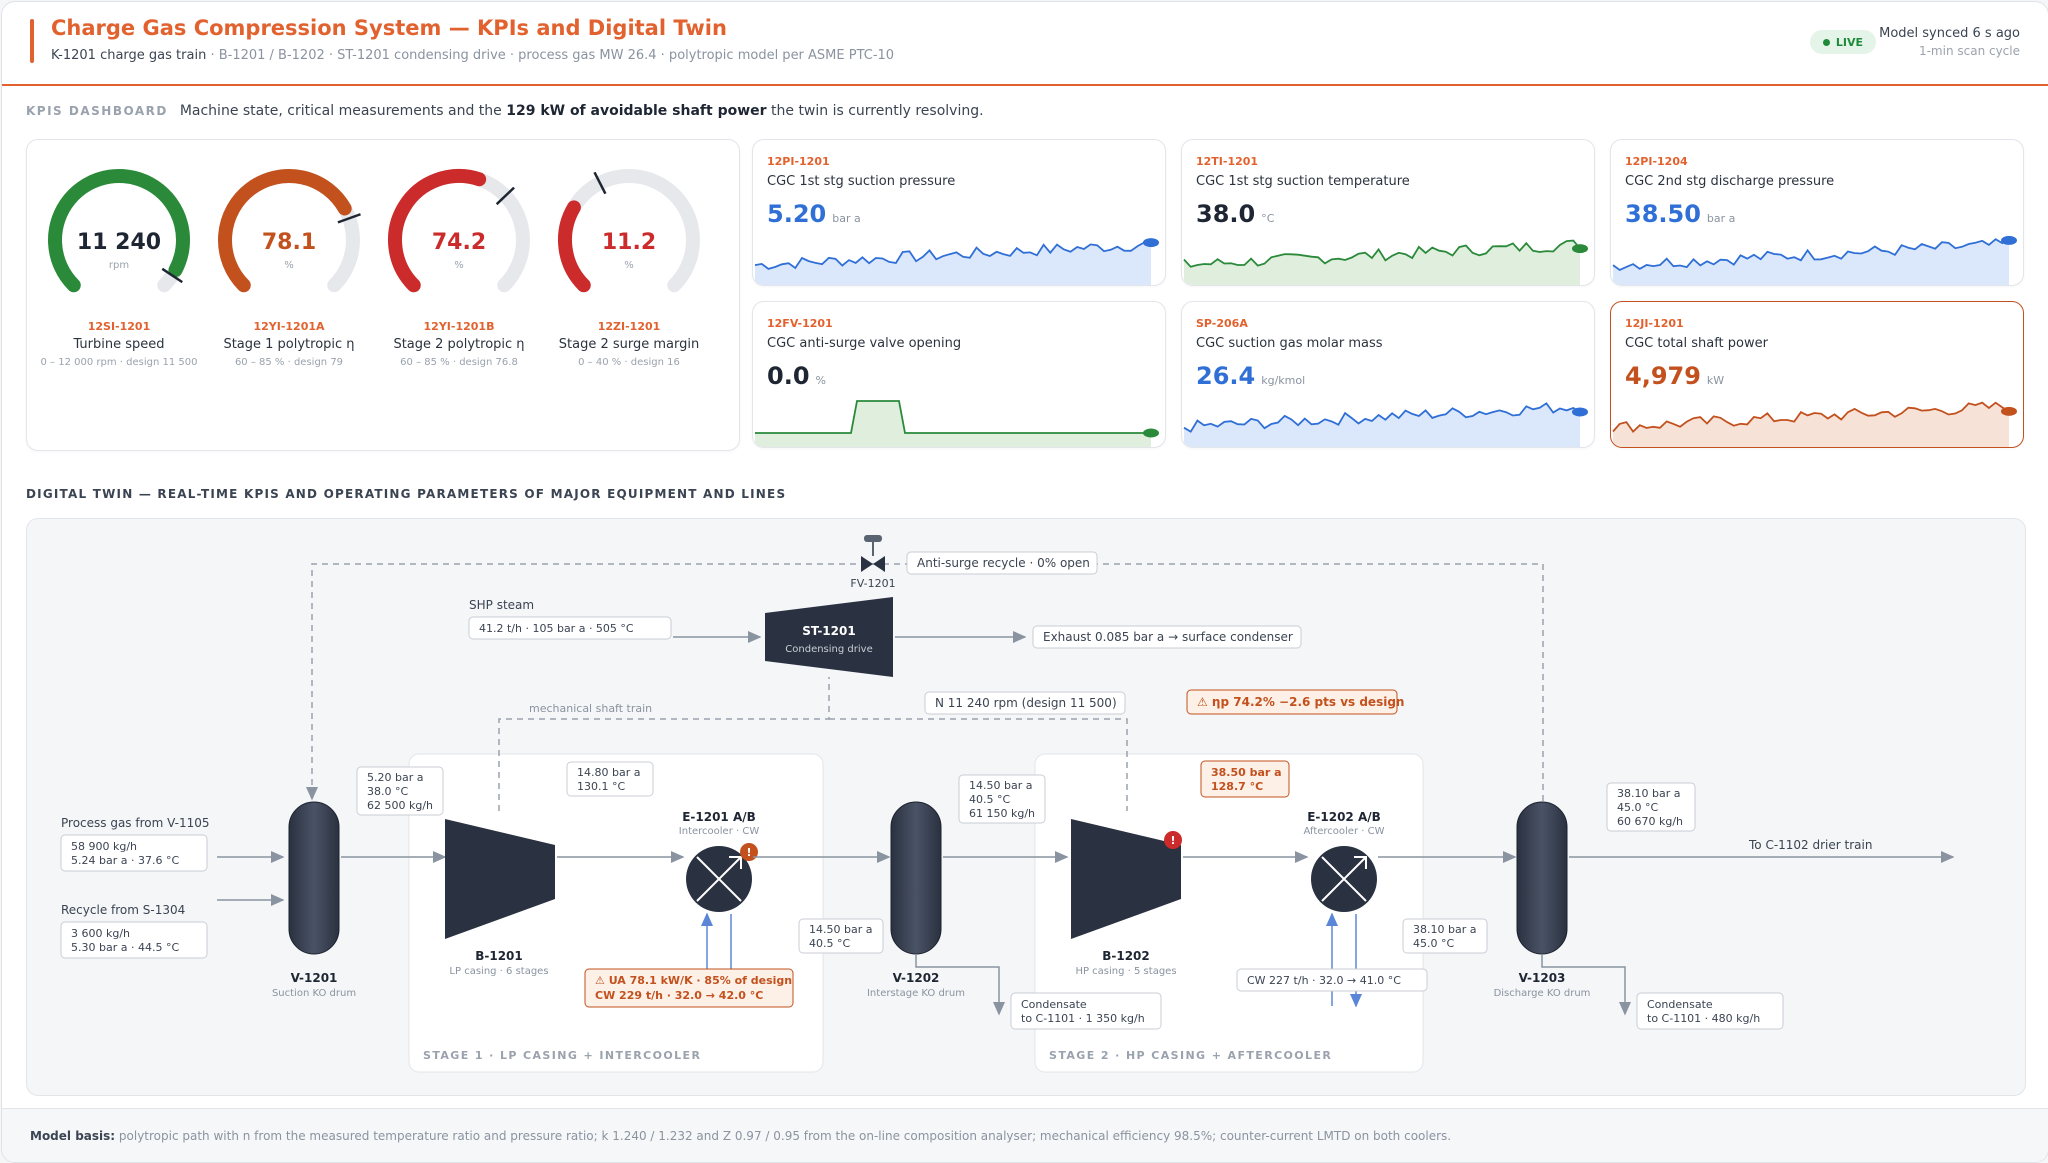  I want to click on v1201-desc: Suction KO drum, so click(314, 993).